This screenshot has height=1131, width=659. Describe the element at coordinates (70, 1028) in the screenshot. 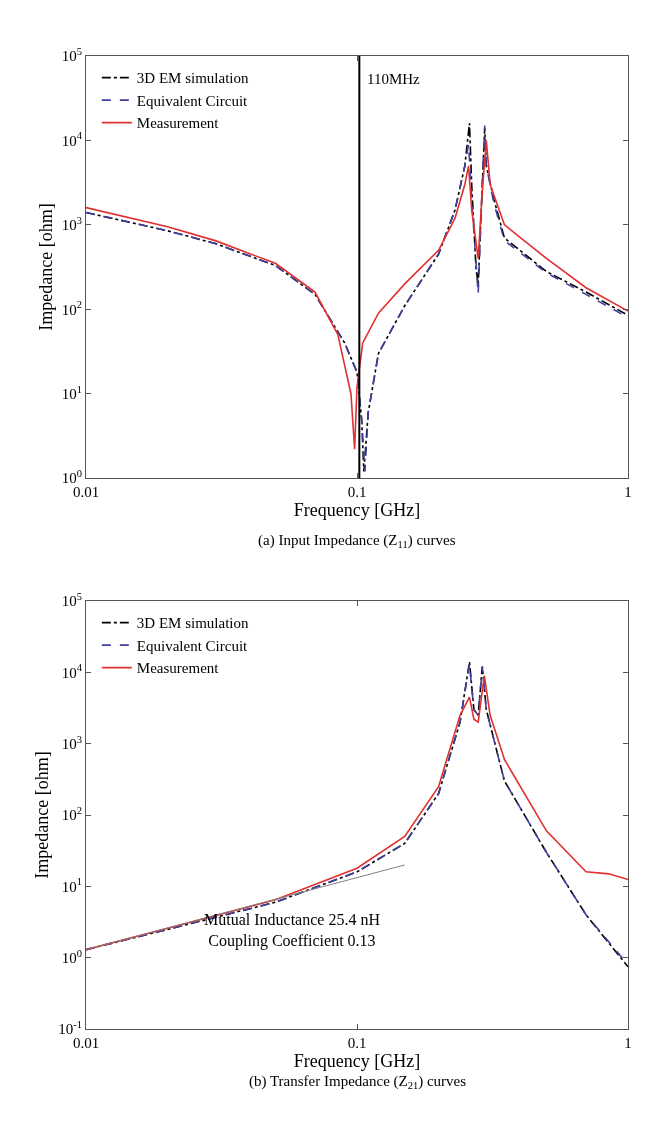

I see `y-tick-label: 10$^{-1}$` at that location.